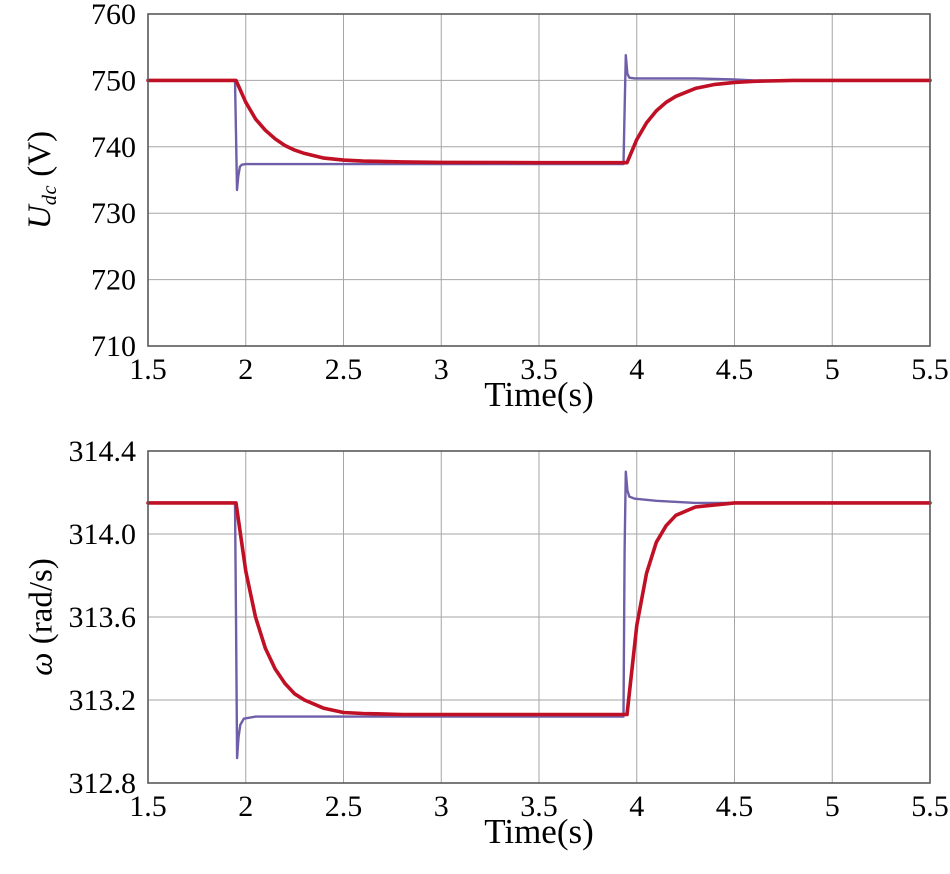  I want to click on y-tick-label: 312.8, so click(103, 783).